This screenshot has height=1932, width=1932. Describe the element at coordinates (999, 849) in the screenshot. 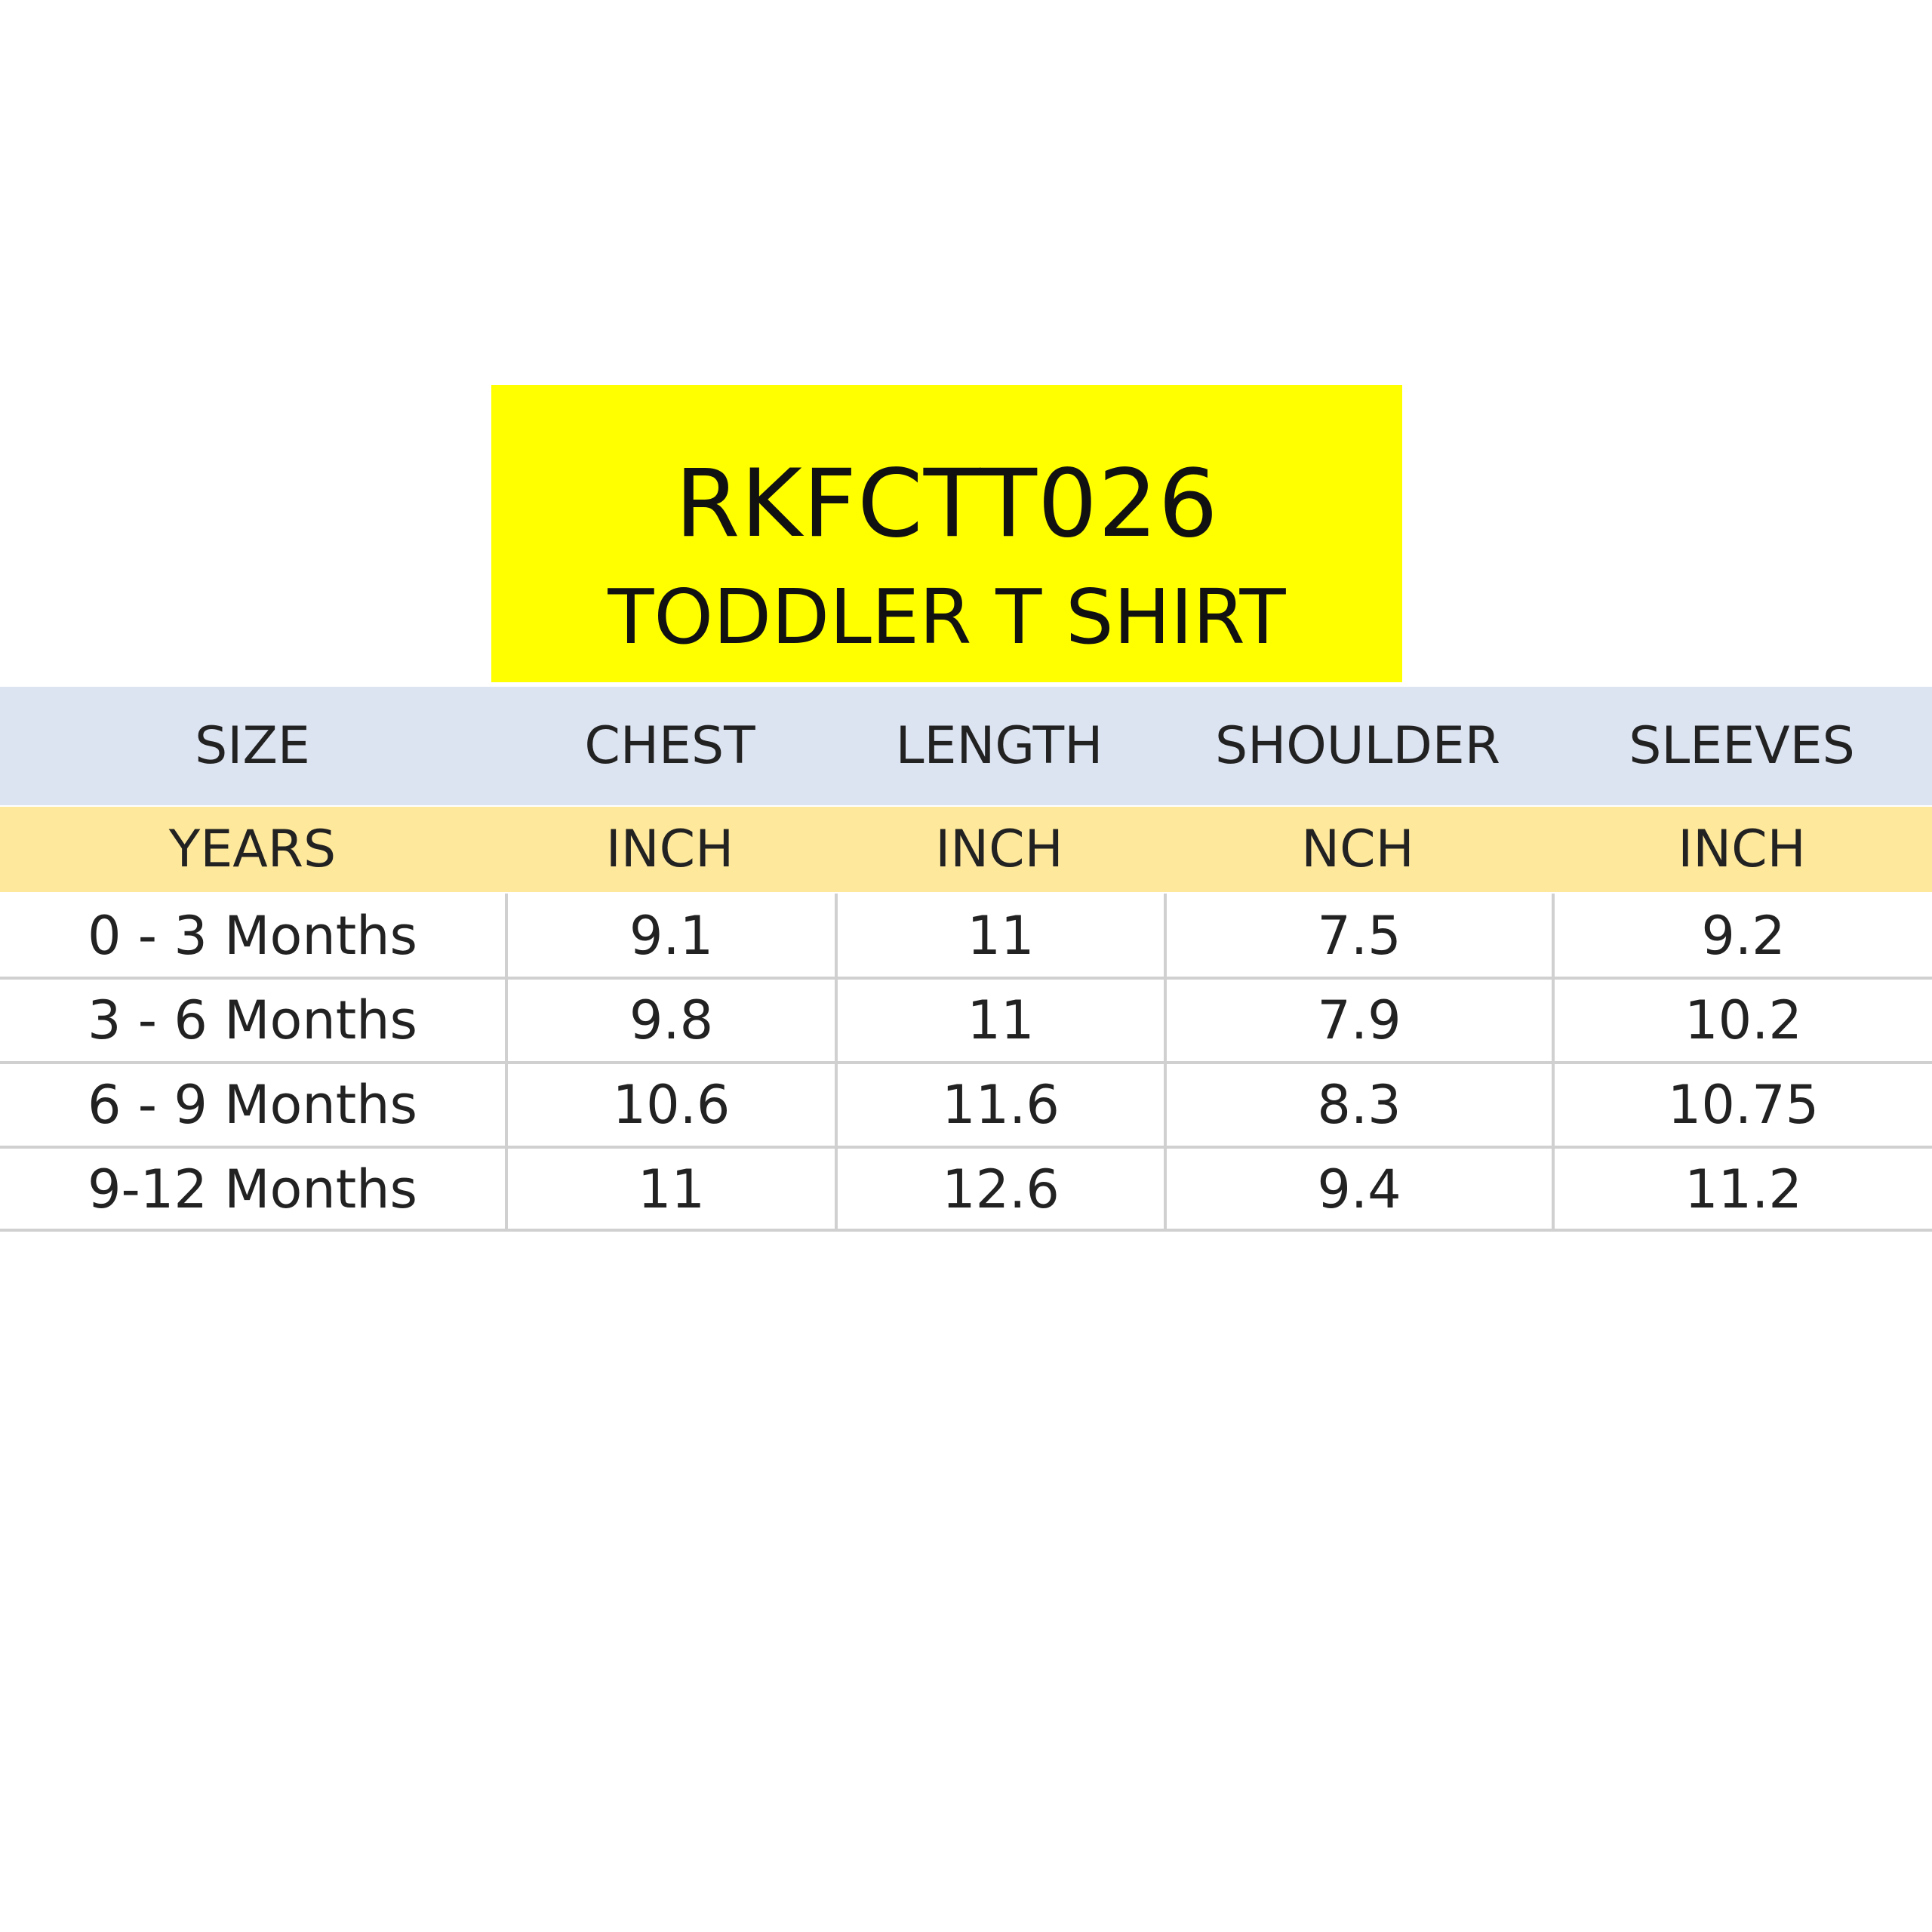

I see `unit-length: INCH` at that location.